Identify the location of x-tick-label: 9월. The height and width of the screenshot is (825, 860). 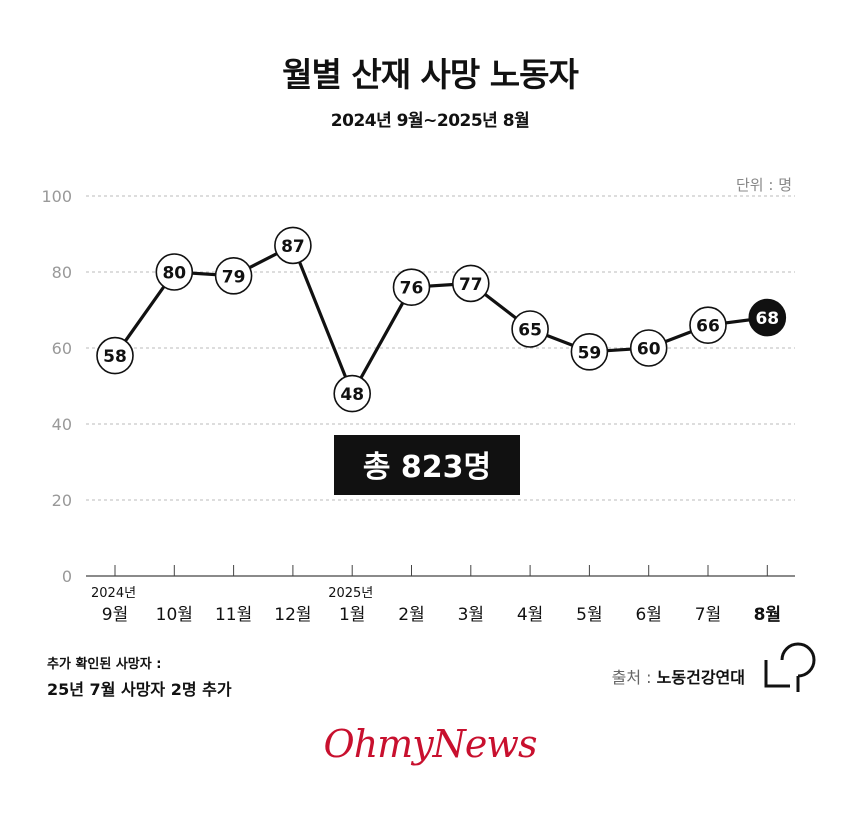
(115, 615).